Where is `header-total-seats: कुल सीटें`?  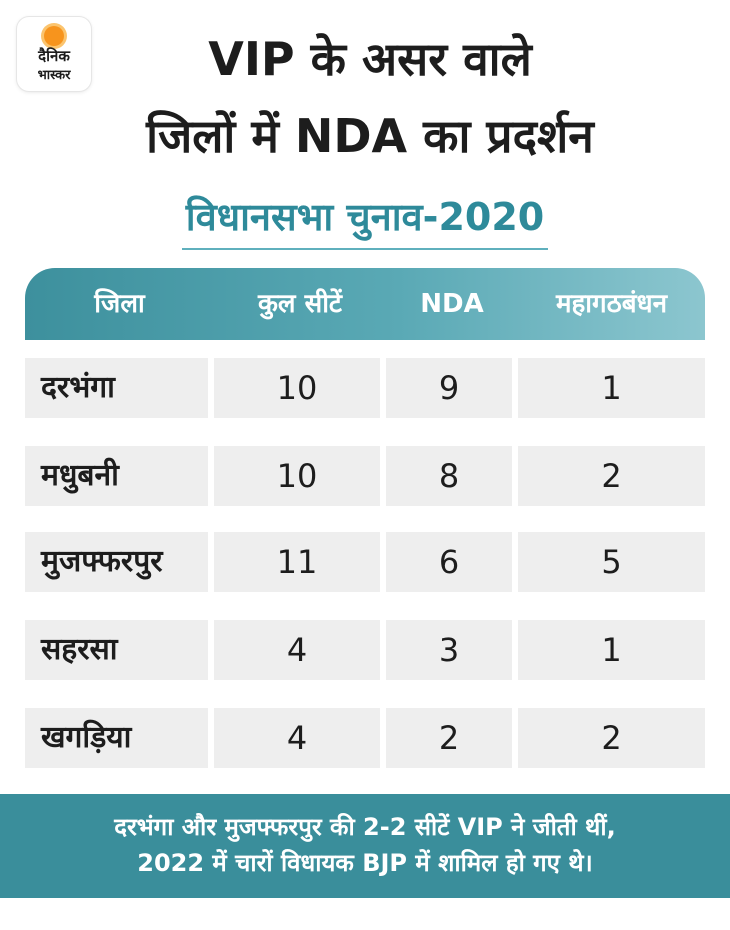 header-total-seats: कुल सीटें is located at coordinates (300, 304).